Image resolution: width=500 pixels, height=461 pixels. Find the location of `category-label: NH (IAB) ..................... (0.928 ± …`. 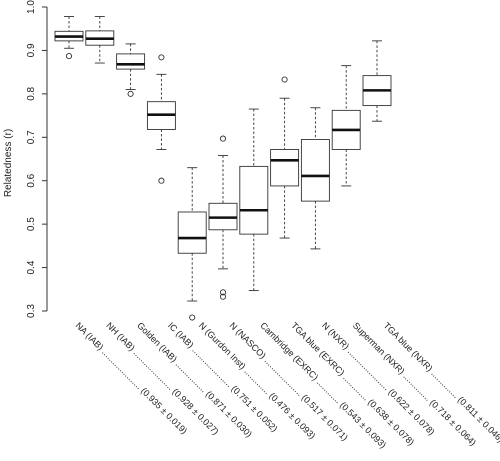

category-label: NH (IAB) ..................... (0.928 ± … is located at coordinates (162, 378).